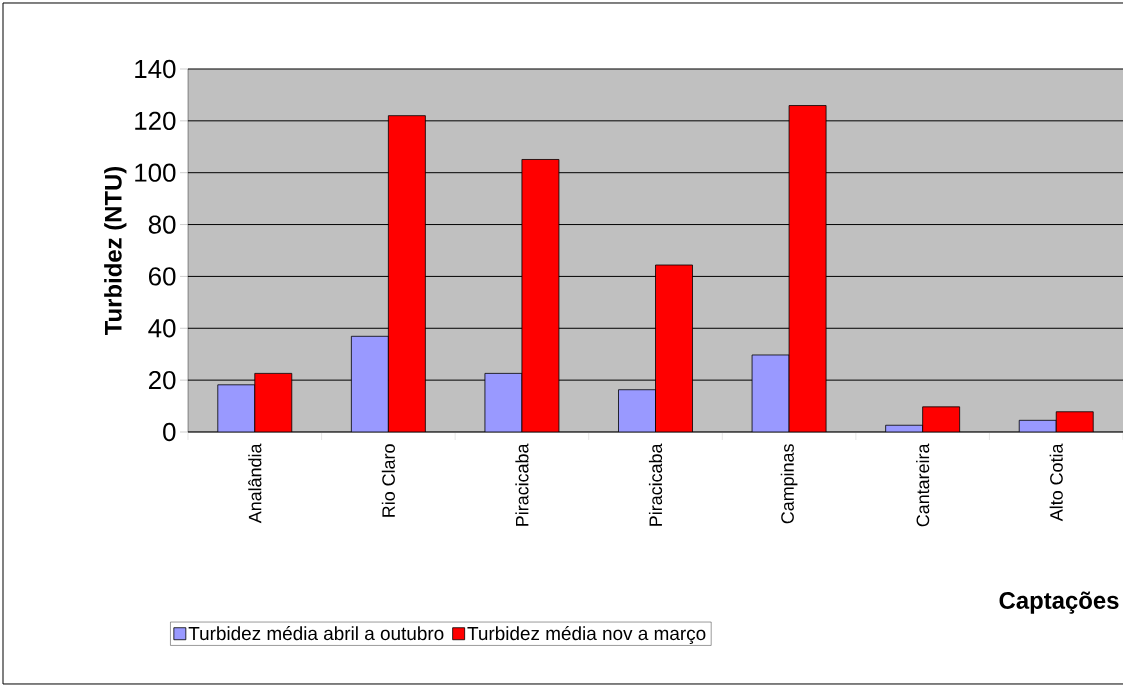 This screenshot has height=687, width=1123. I want to click on y-tick-label: 100, so click(155, 172).